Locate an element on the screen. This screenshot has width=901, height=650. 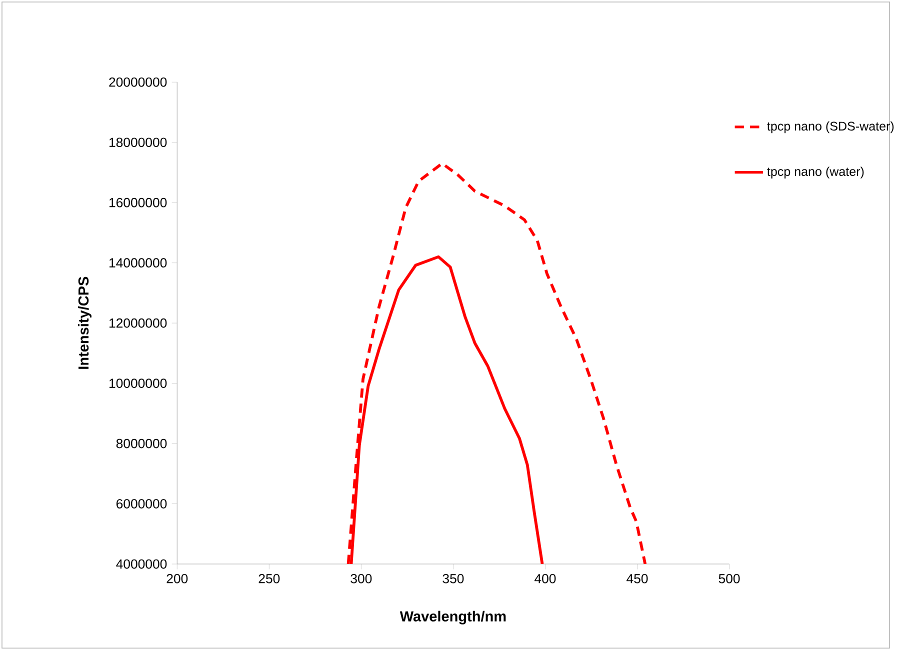
x-tick-label: 500 is located at coordinates (729, 579).